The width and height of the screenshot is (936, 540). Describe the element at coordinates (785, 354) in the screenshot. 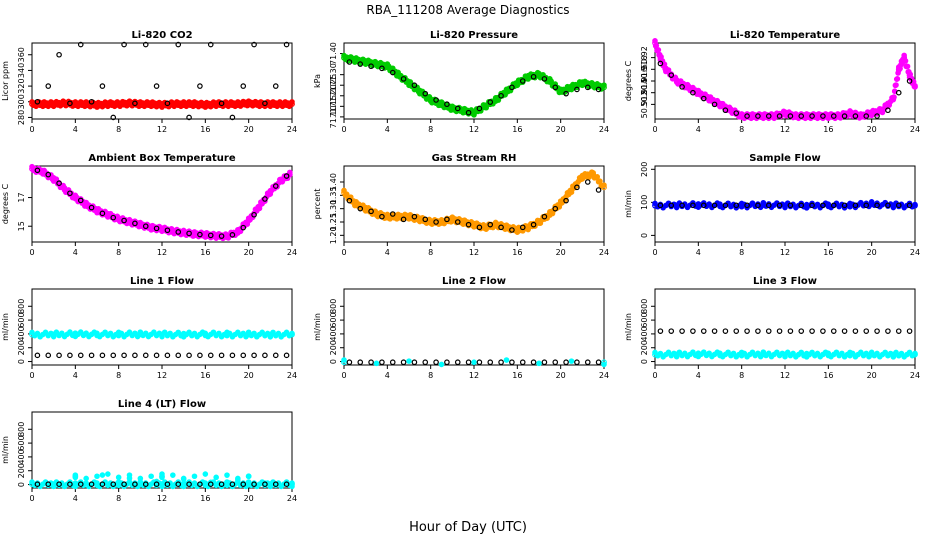

I see `series-raw` at that location.